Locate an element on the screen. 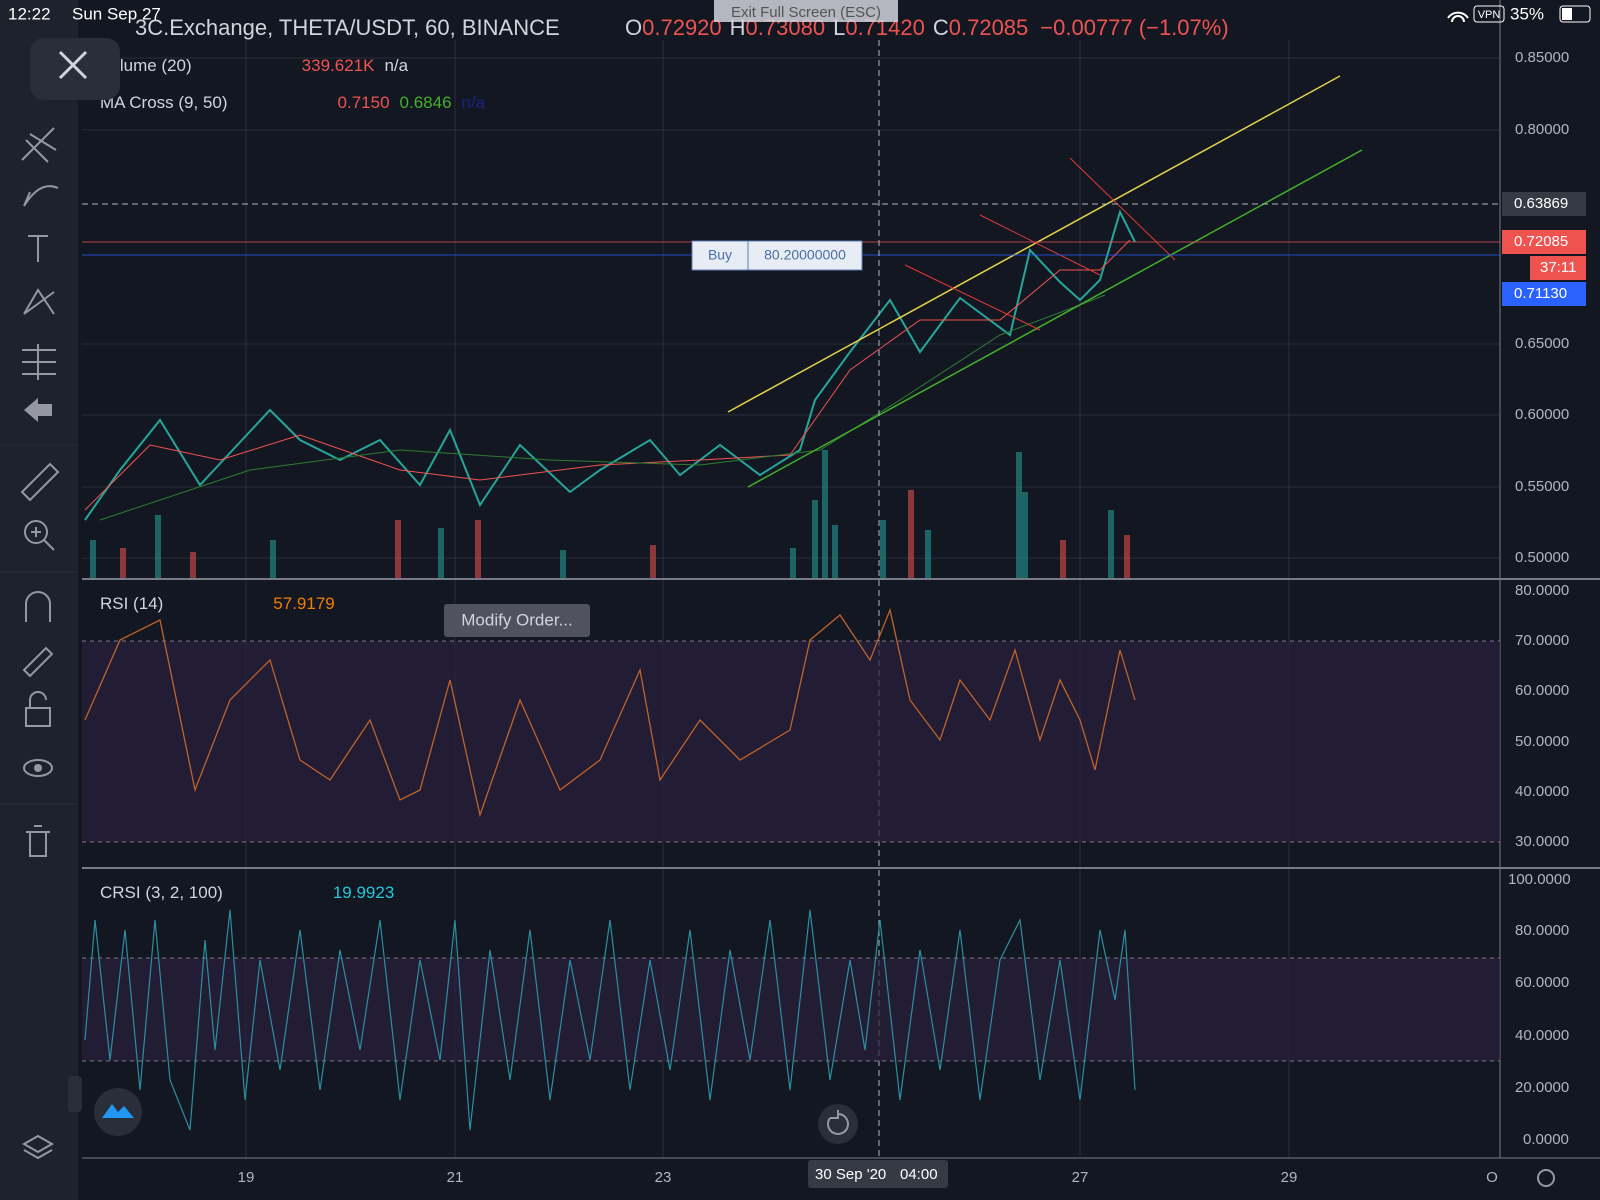  banner-text: Exit Full Screen (ESC) is located at coordinates (806, 12).